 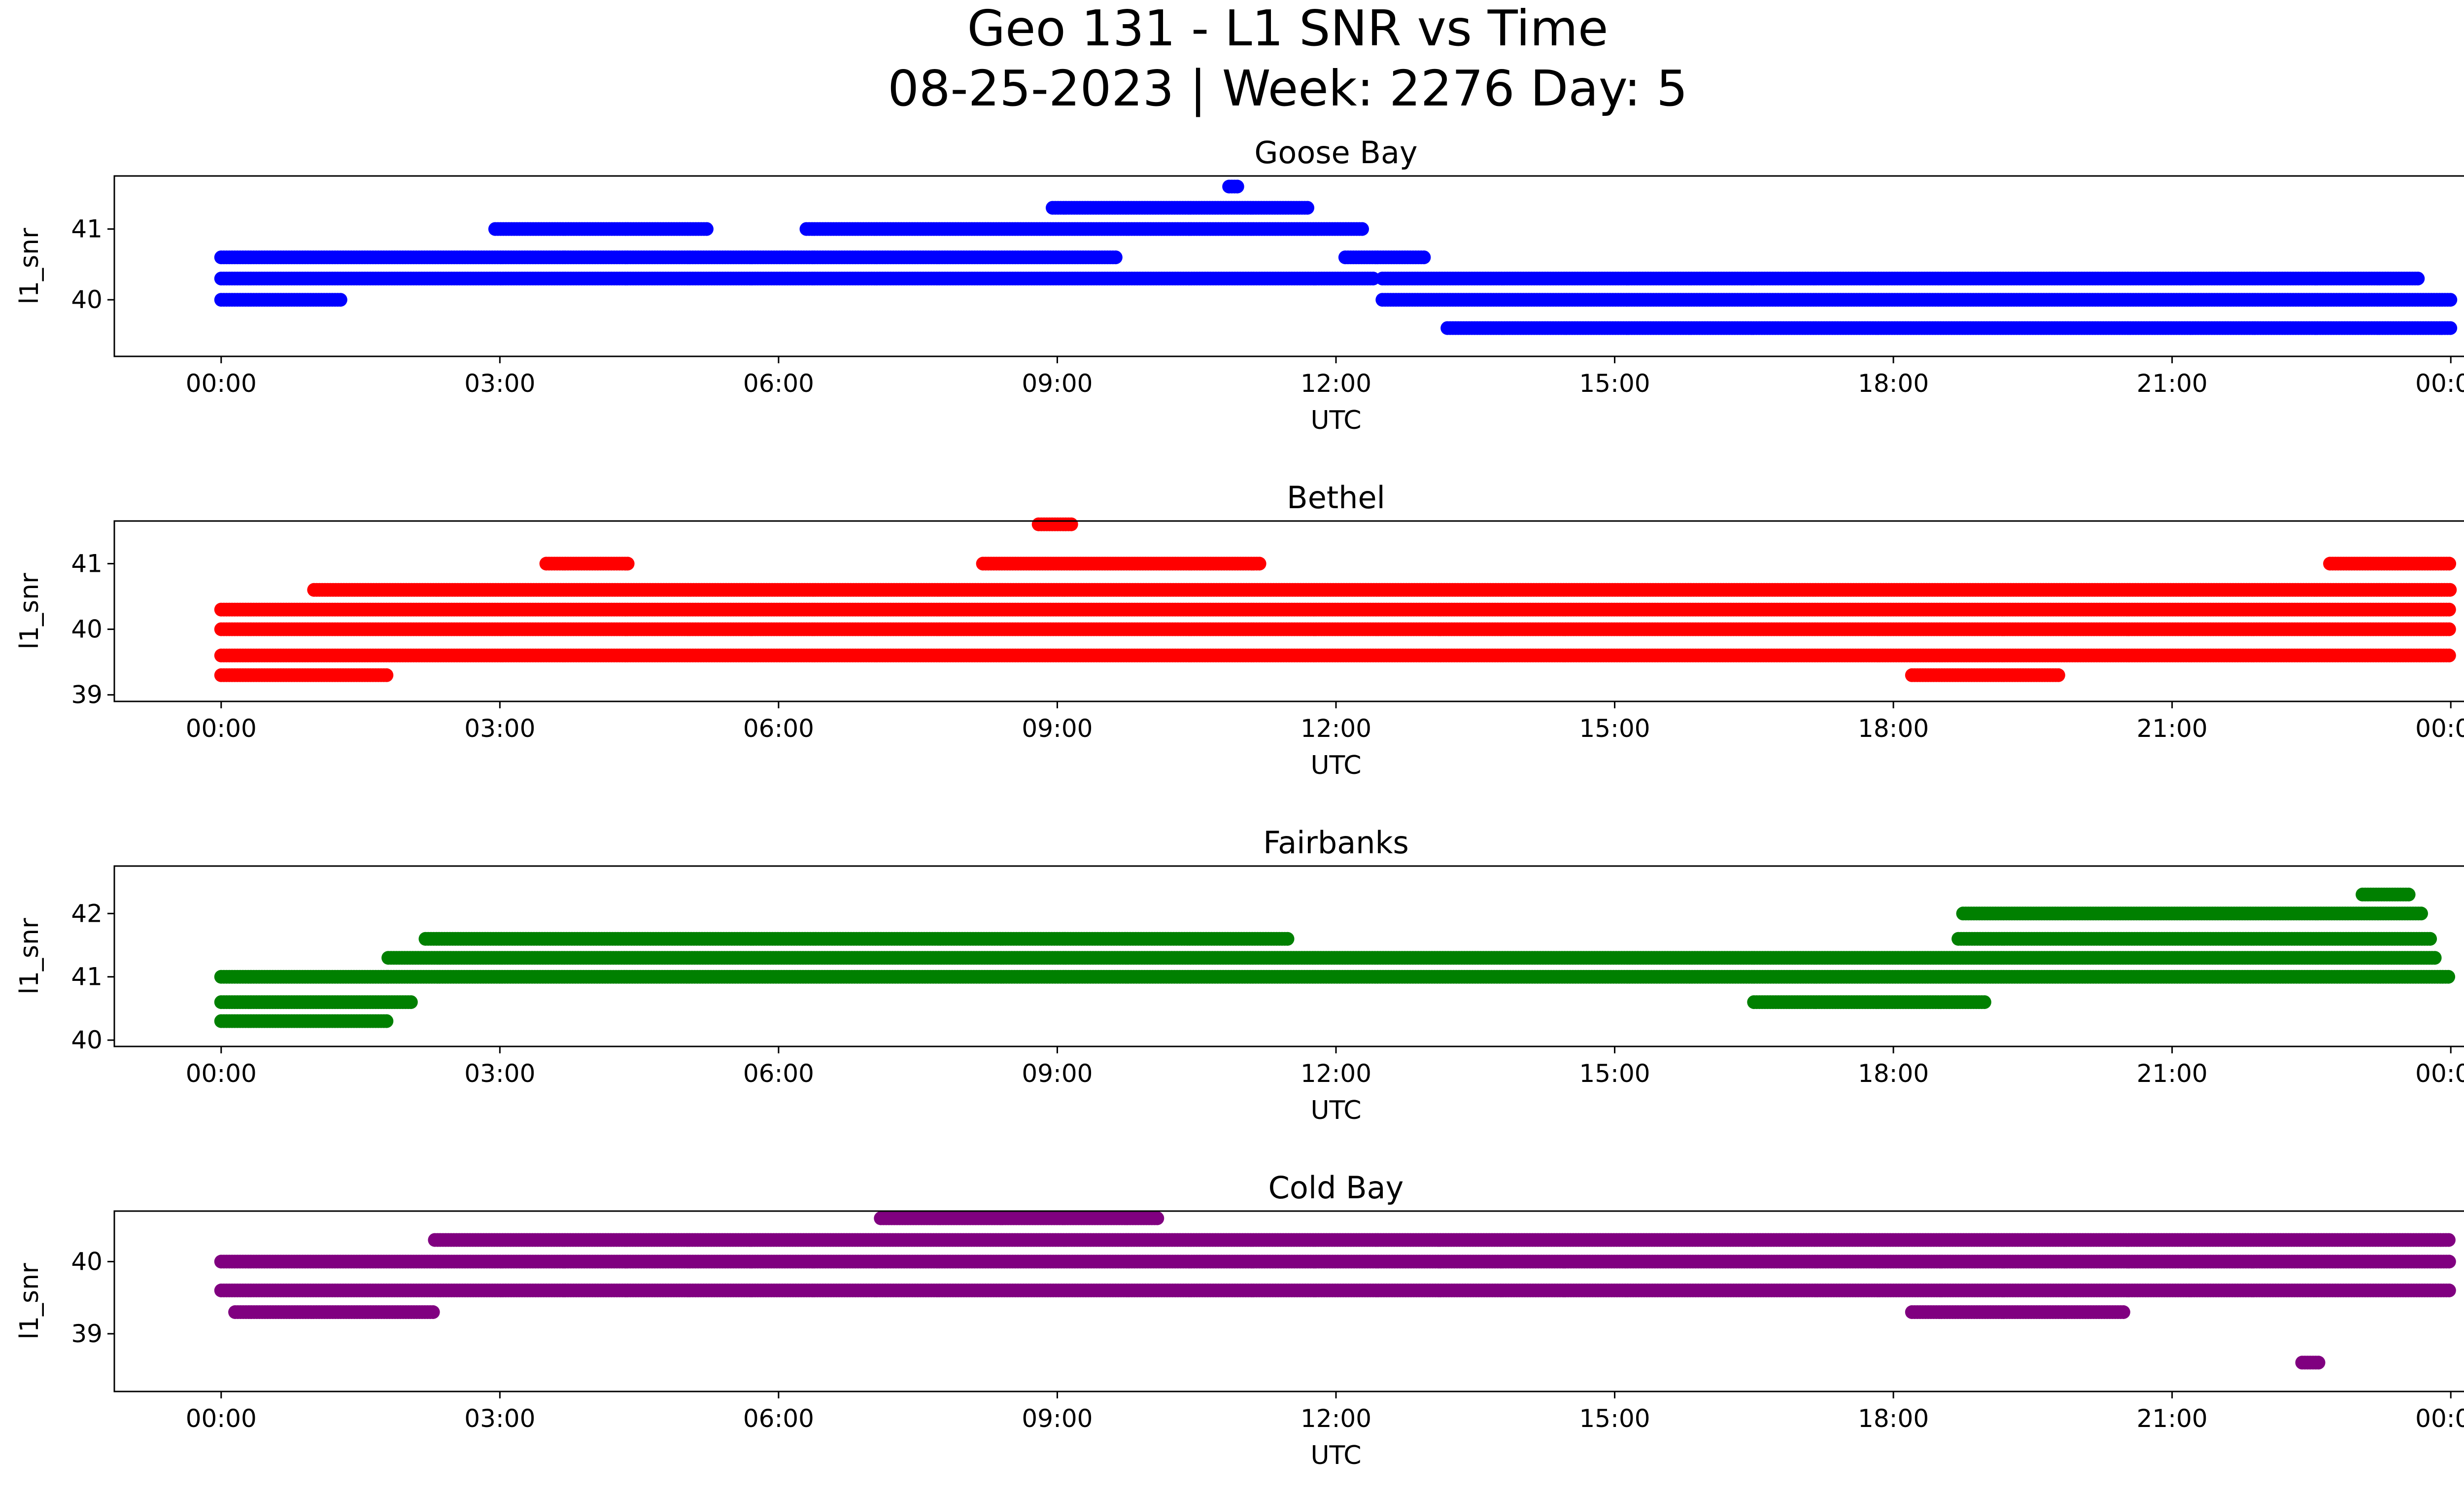 I want to click on x-tick-label: 12:00, so click(x=1335, y=383).